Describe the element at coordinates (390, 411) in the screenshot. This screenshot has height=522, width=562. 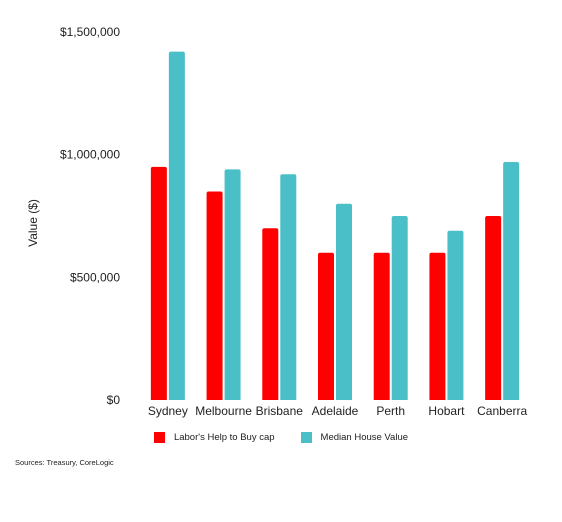
I see `x-tick-label: Perth` at that location.